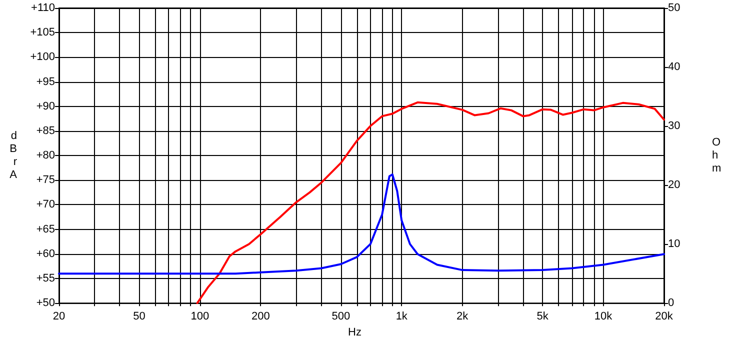 The height and width of the screenshot is (343, 730). I want to click on y-tick-label: +110, so click(43, 8).